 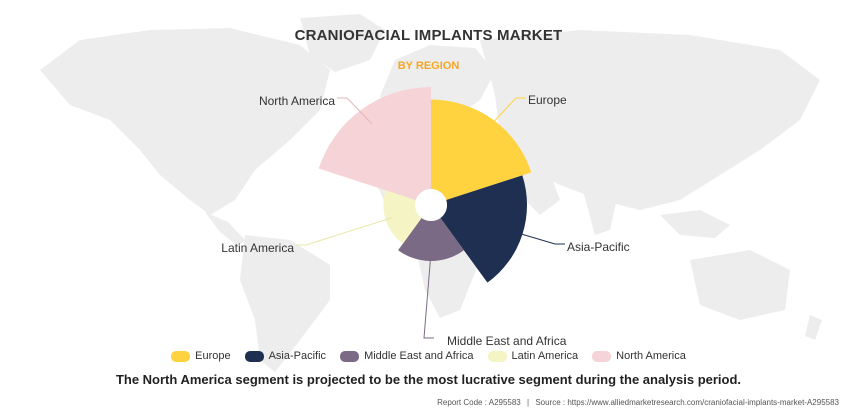 I want to click on report-code: Report Code : A295583, so click(x=479, y=402).